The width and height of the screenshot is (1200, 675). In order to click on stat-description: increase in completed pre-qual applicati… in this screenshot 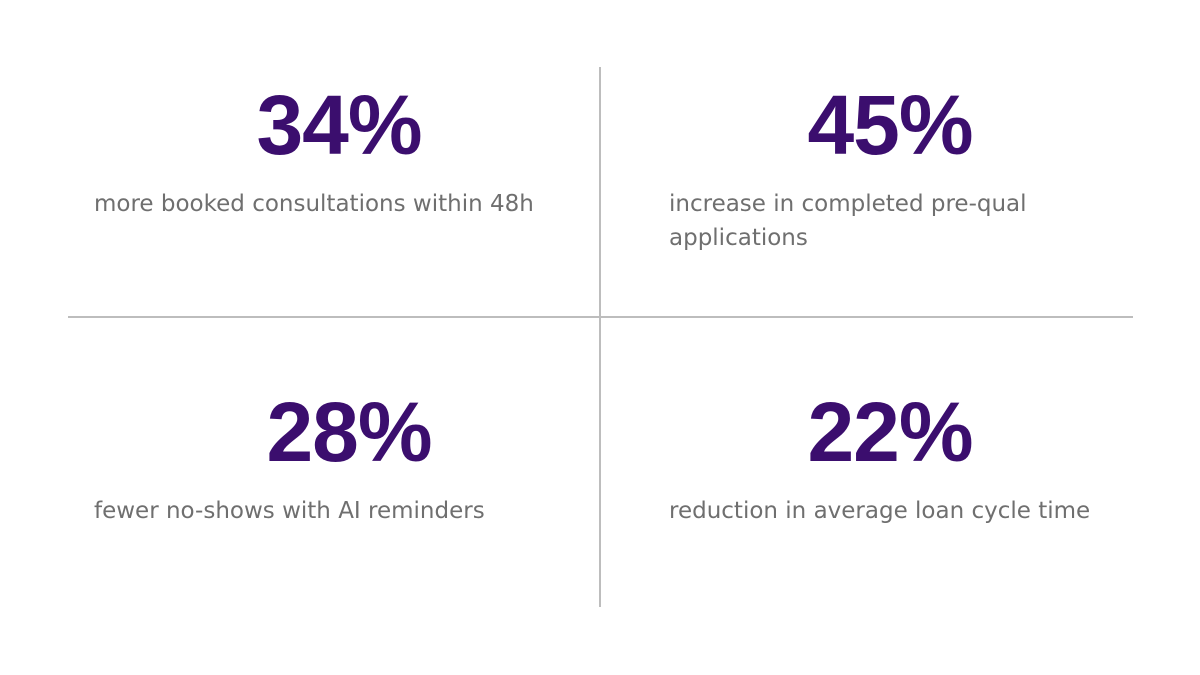, I will do `click(848, 221)`.